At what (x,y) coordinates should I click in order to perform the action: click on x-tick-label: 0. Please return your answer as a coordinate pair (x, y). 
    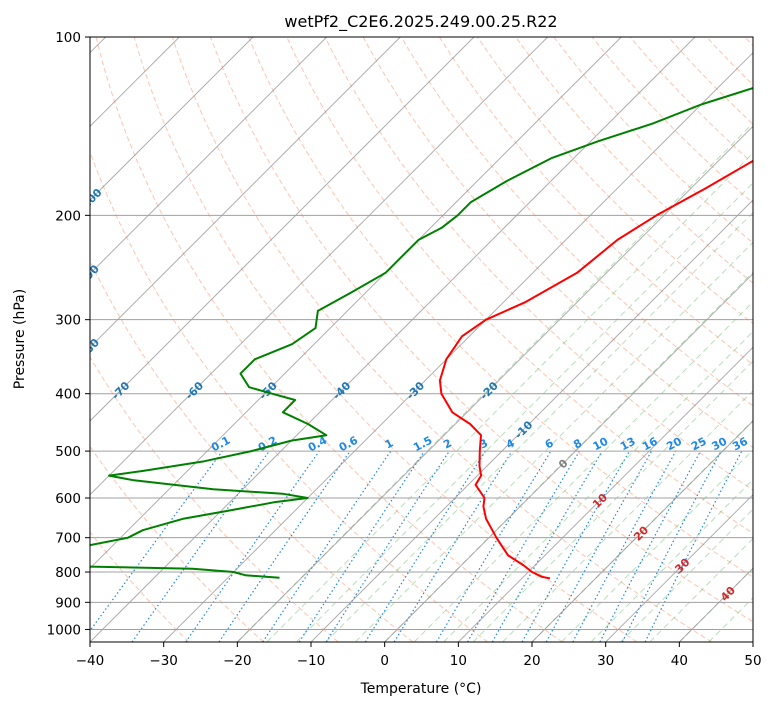
    Looking at the image, I should click on (384, 661).